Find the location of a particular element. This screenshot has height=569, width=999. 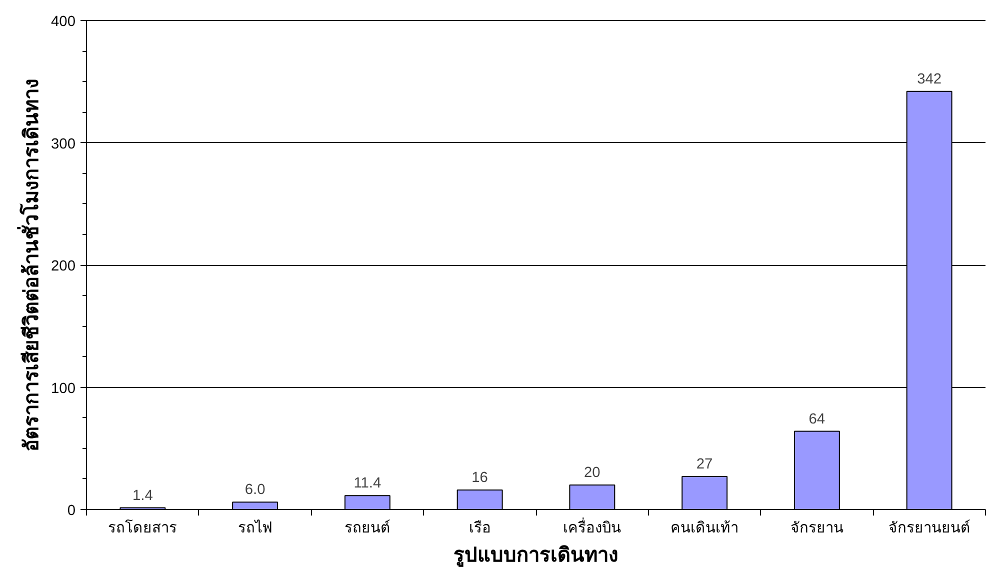

y-axis-title: อัตราการเสียชีวิตต่อล้านชั่วโมงการเดินทาง is located at coordinates (30, 265).